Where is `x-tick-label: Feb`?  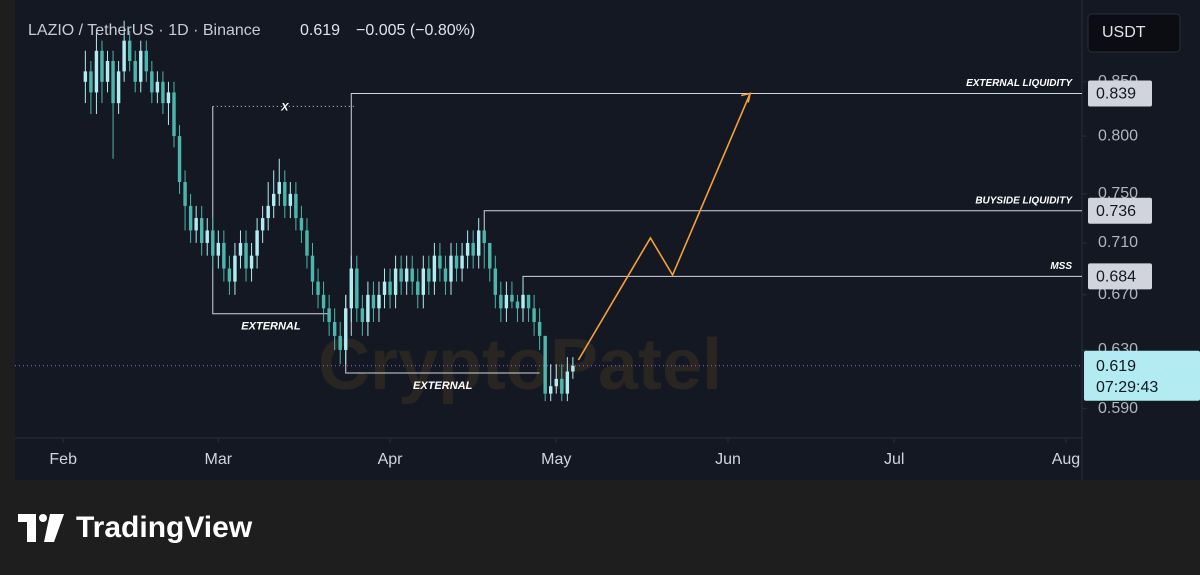 x-tick-label: Feb is located at coordinates (63, 459).